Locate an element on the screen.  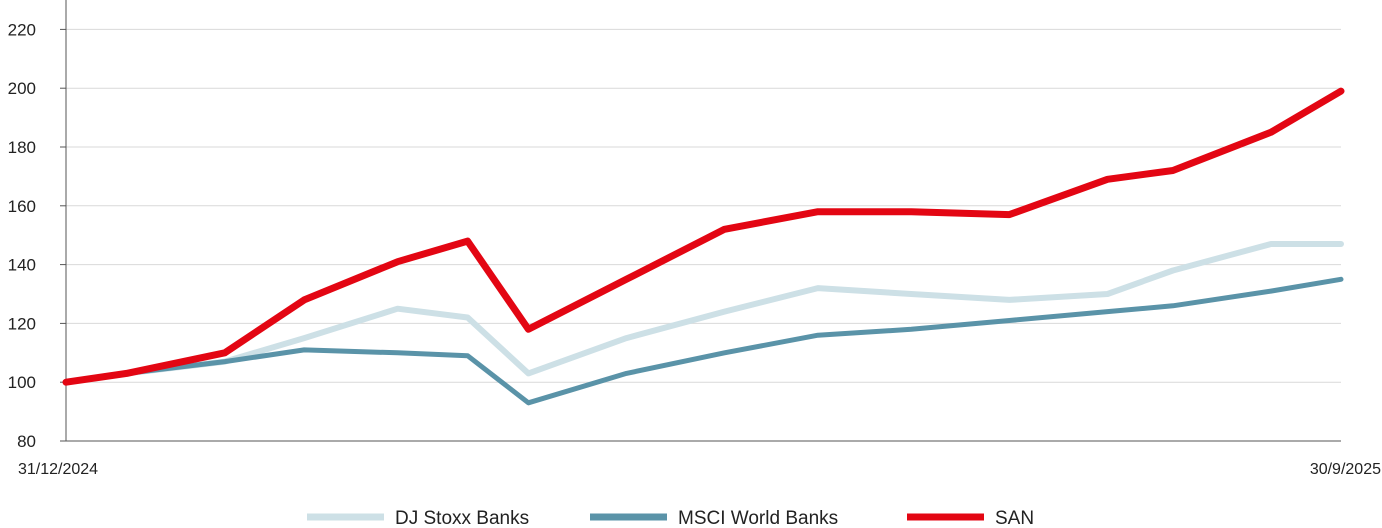
y-tick-label-180: 180 is located at coordinates (22, 147).